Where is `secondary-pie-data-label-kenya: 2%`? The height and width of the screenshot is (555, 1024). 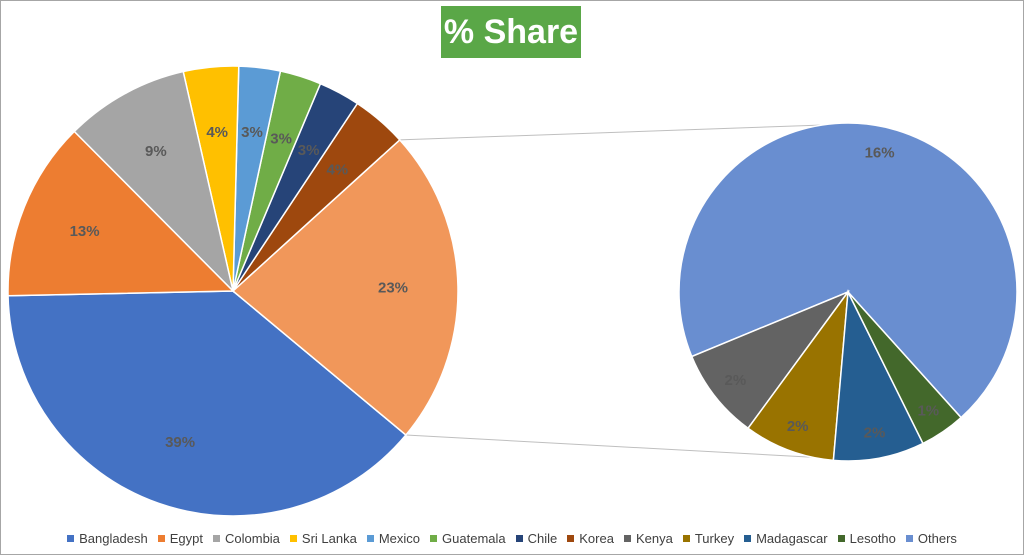
secondary-pie-data-label-kenya: 2% is located at coordinates (736, 380).